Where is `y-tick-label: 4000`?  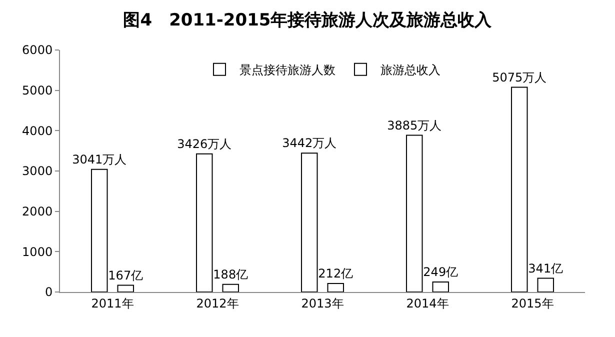 y-tick-label: 4000 is located at coordinates (37, 131).